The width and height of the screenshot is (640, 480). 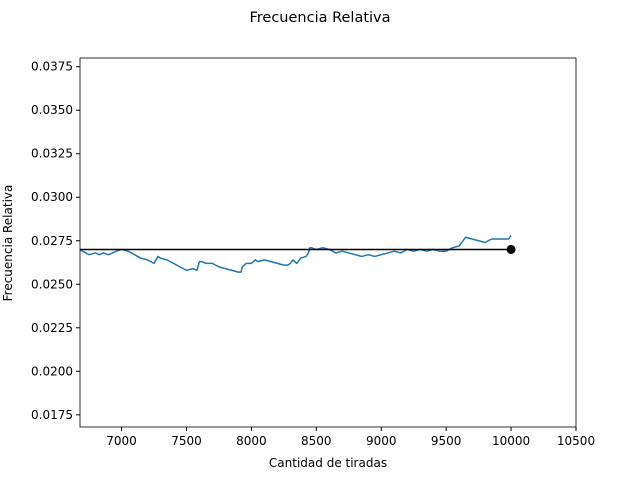 What do you see at coordinates (328, 463) in the screenshot?
I see `x-axis-label: Cantidad de tiradas` at bounding box center [328, 463].